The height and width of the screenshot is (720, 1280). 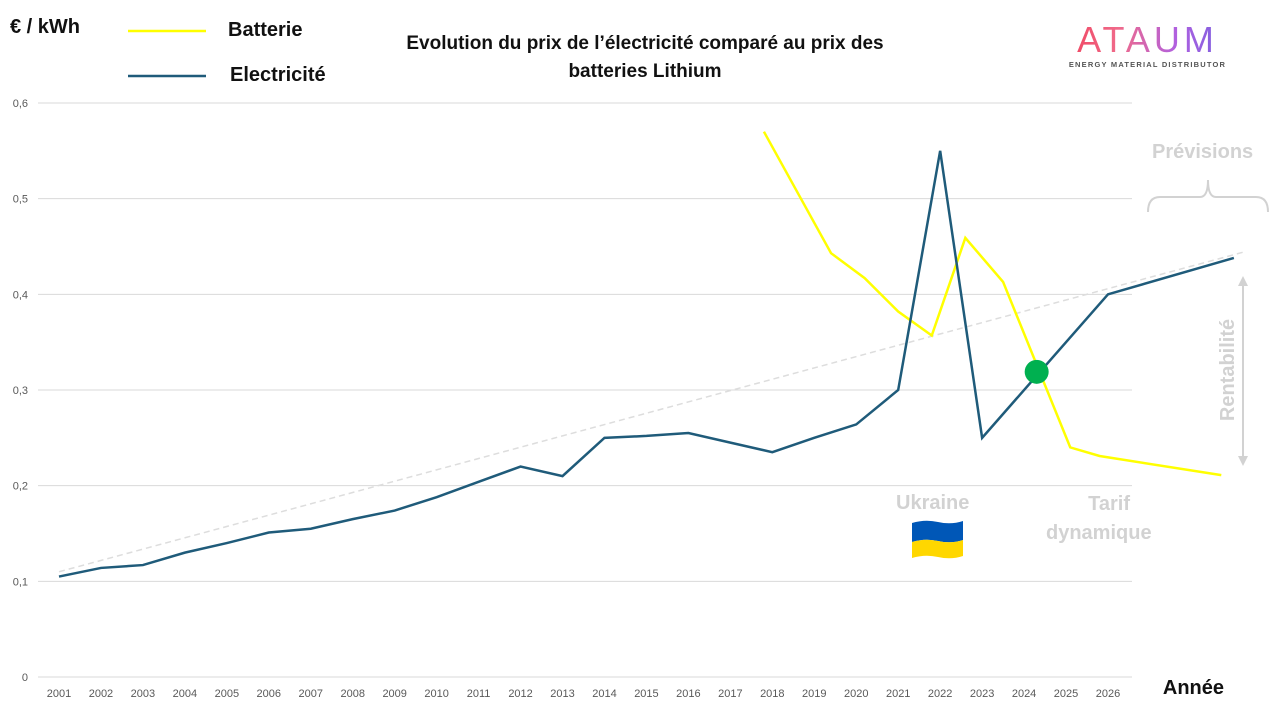 I want to click on x-tick-label: 2025, so click(x=1066, y=694).